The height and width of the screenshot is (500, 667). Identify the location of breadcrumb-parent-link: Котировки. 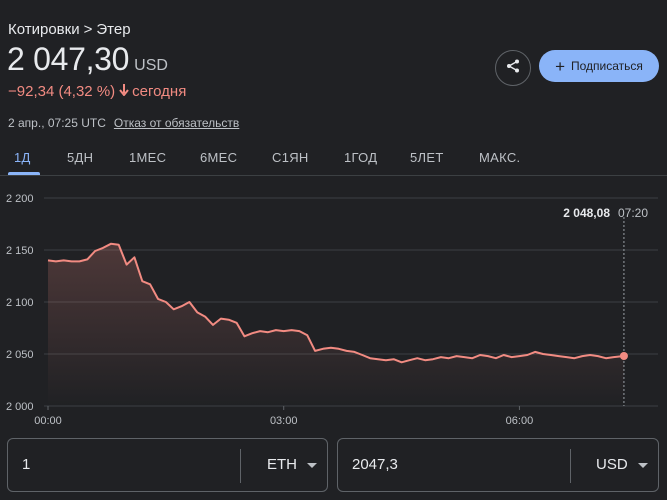
(44, 29).